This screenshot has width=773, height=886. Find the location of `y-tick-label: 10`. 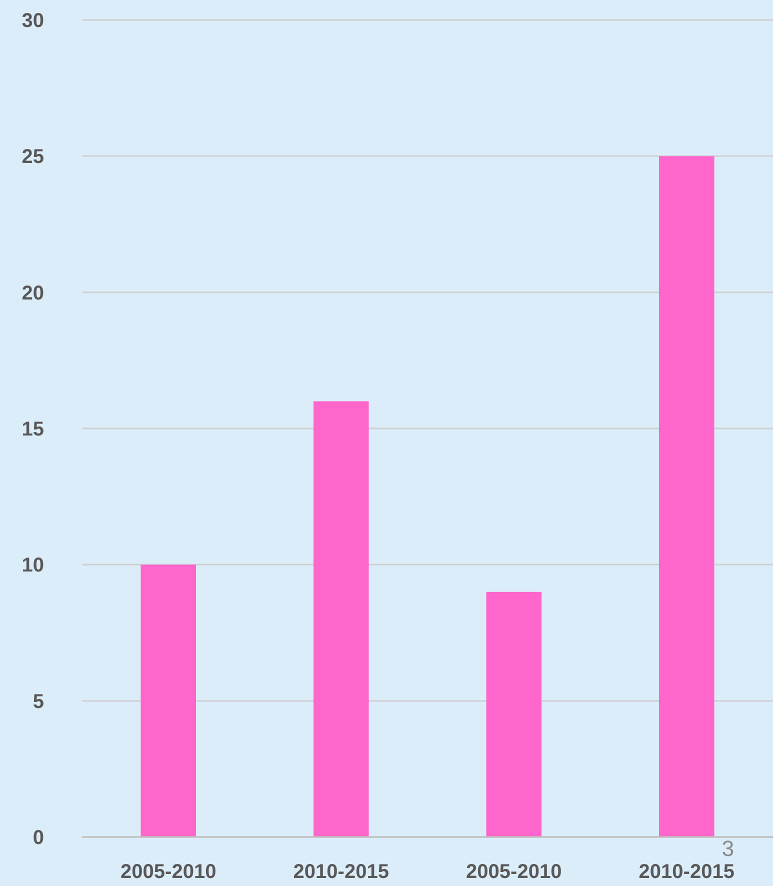

y-tick-label: 10 is located at coordinates (33, 565).